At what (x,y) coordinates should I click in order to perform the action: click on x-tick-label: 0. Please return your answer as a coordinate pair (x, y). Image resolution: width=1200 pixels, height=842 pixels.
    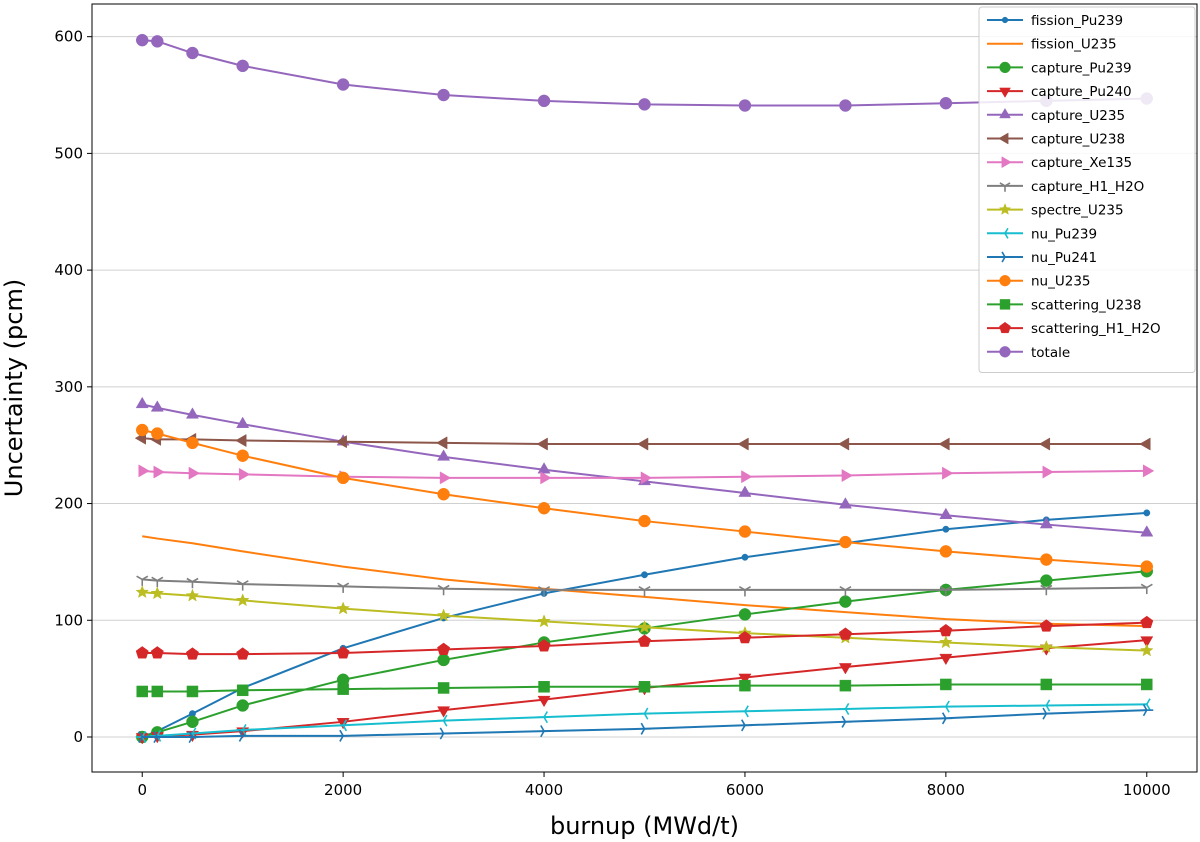
    Looking at the image, I should click on (142, 790).